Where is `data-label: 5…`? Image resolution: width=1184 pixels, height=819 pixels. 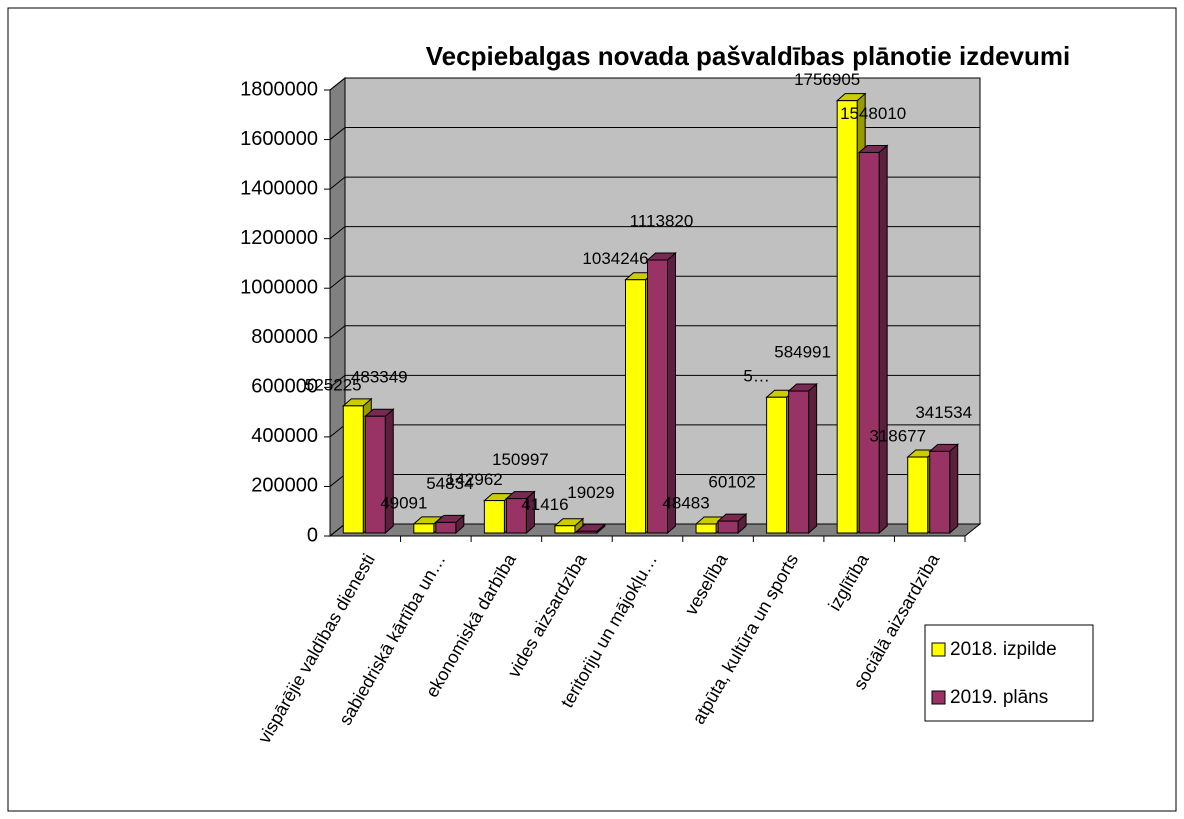 data-label: 5… is located at coordinates (756, 376).